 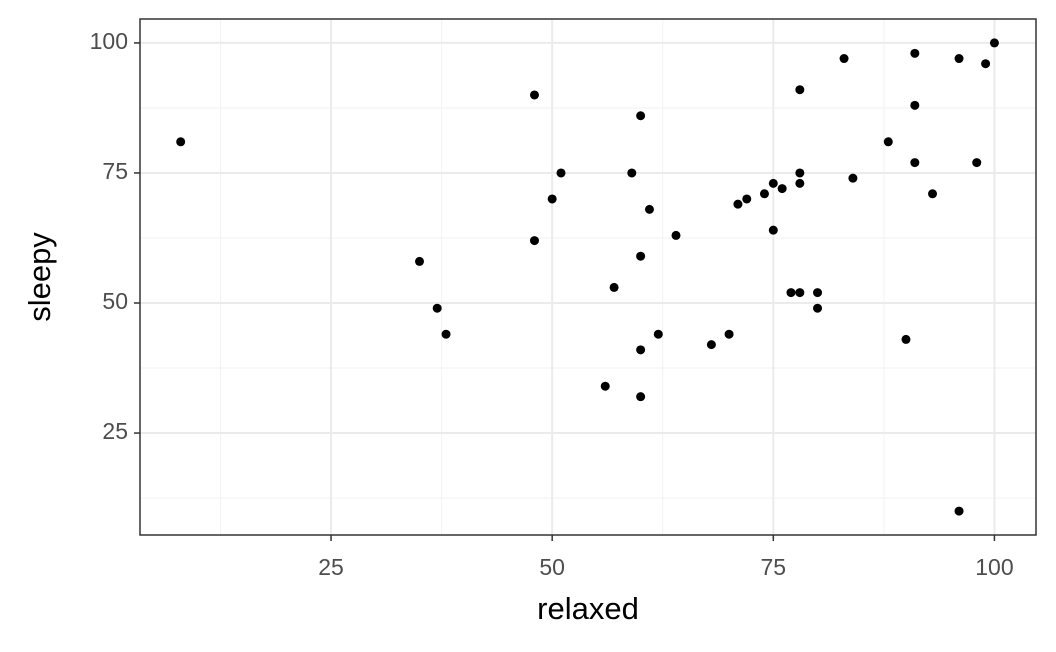 I want to click on x-tick-label: 25, so click(x=331, y=567).